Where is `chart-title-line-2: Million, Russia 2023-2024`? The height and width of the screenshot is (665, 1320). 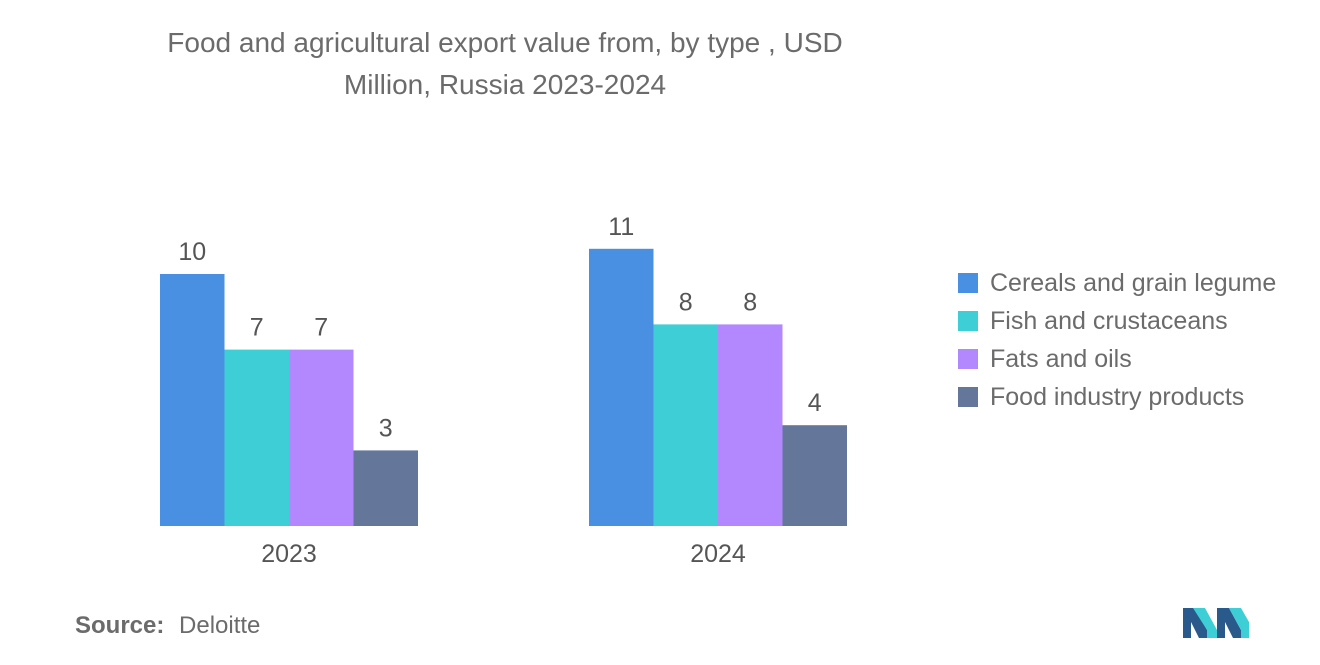 chart-title-line-2: Million, Russia 2023-2024 is located at coordinates (505, 84).